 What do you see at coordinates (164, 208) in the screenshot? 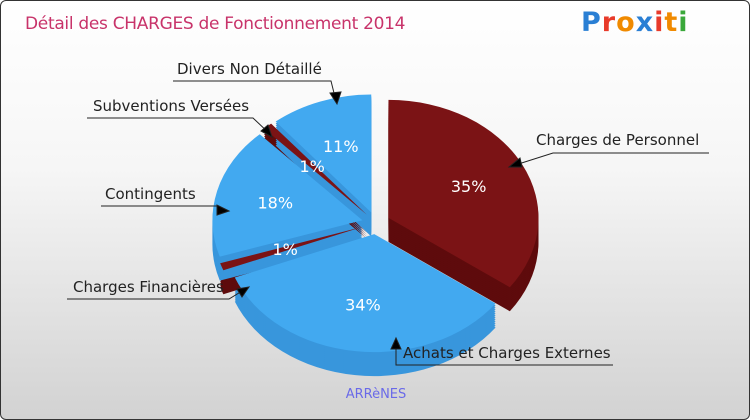
I see `leader-line-contingents` at bounding box center [164, 208].